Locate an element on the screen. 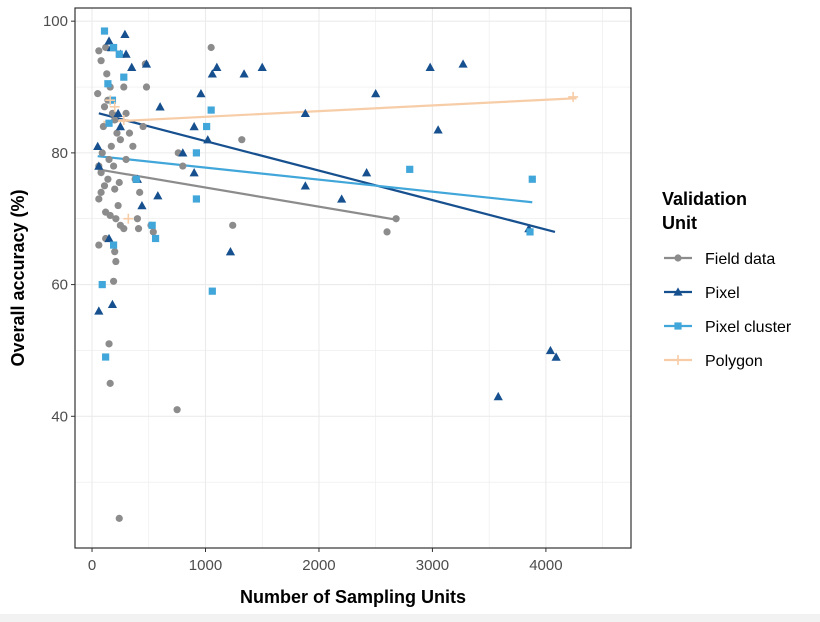  x-tick-label: 2000 is located at coordinates (318, 565).